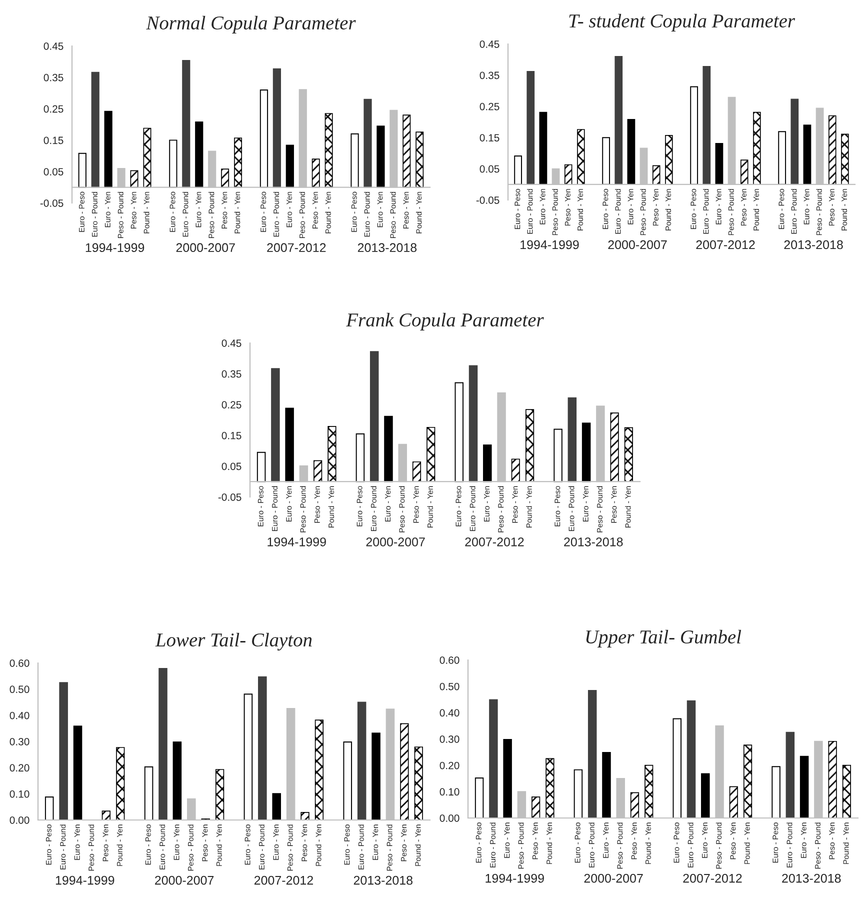  What do you see at coordinates (20, 690) in the screenshot?
I see `y-tick-label: 0.50` at bounding box center [20, 690].